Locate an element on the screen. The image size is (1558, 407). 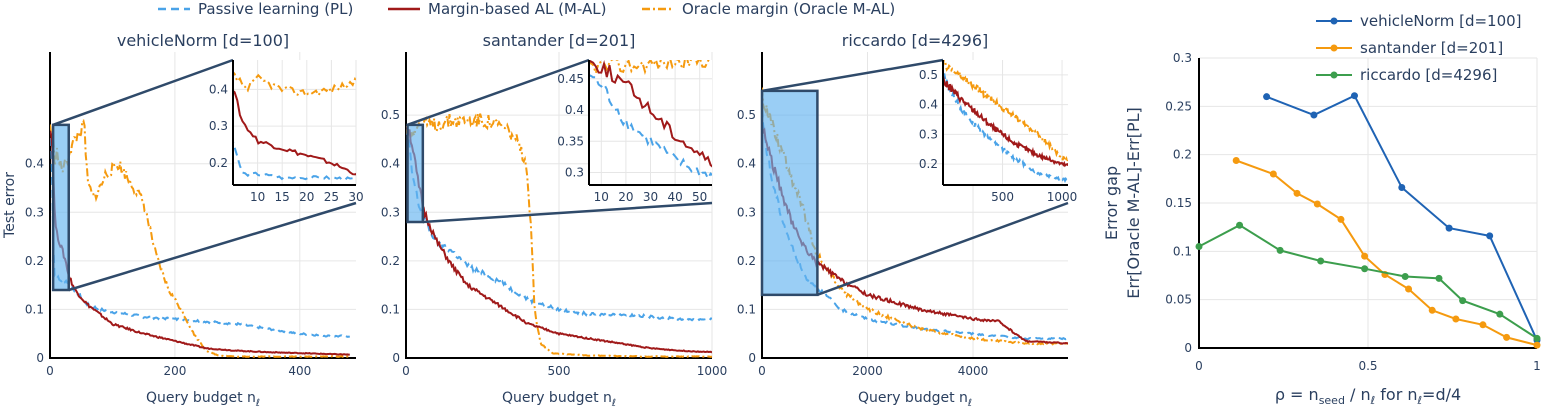
p0-inset-bg is located at coordinates (294, 122).